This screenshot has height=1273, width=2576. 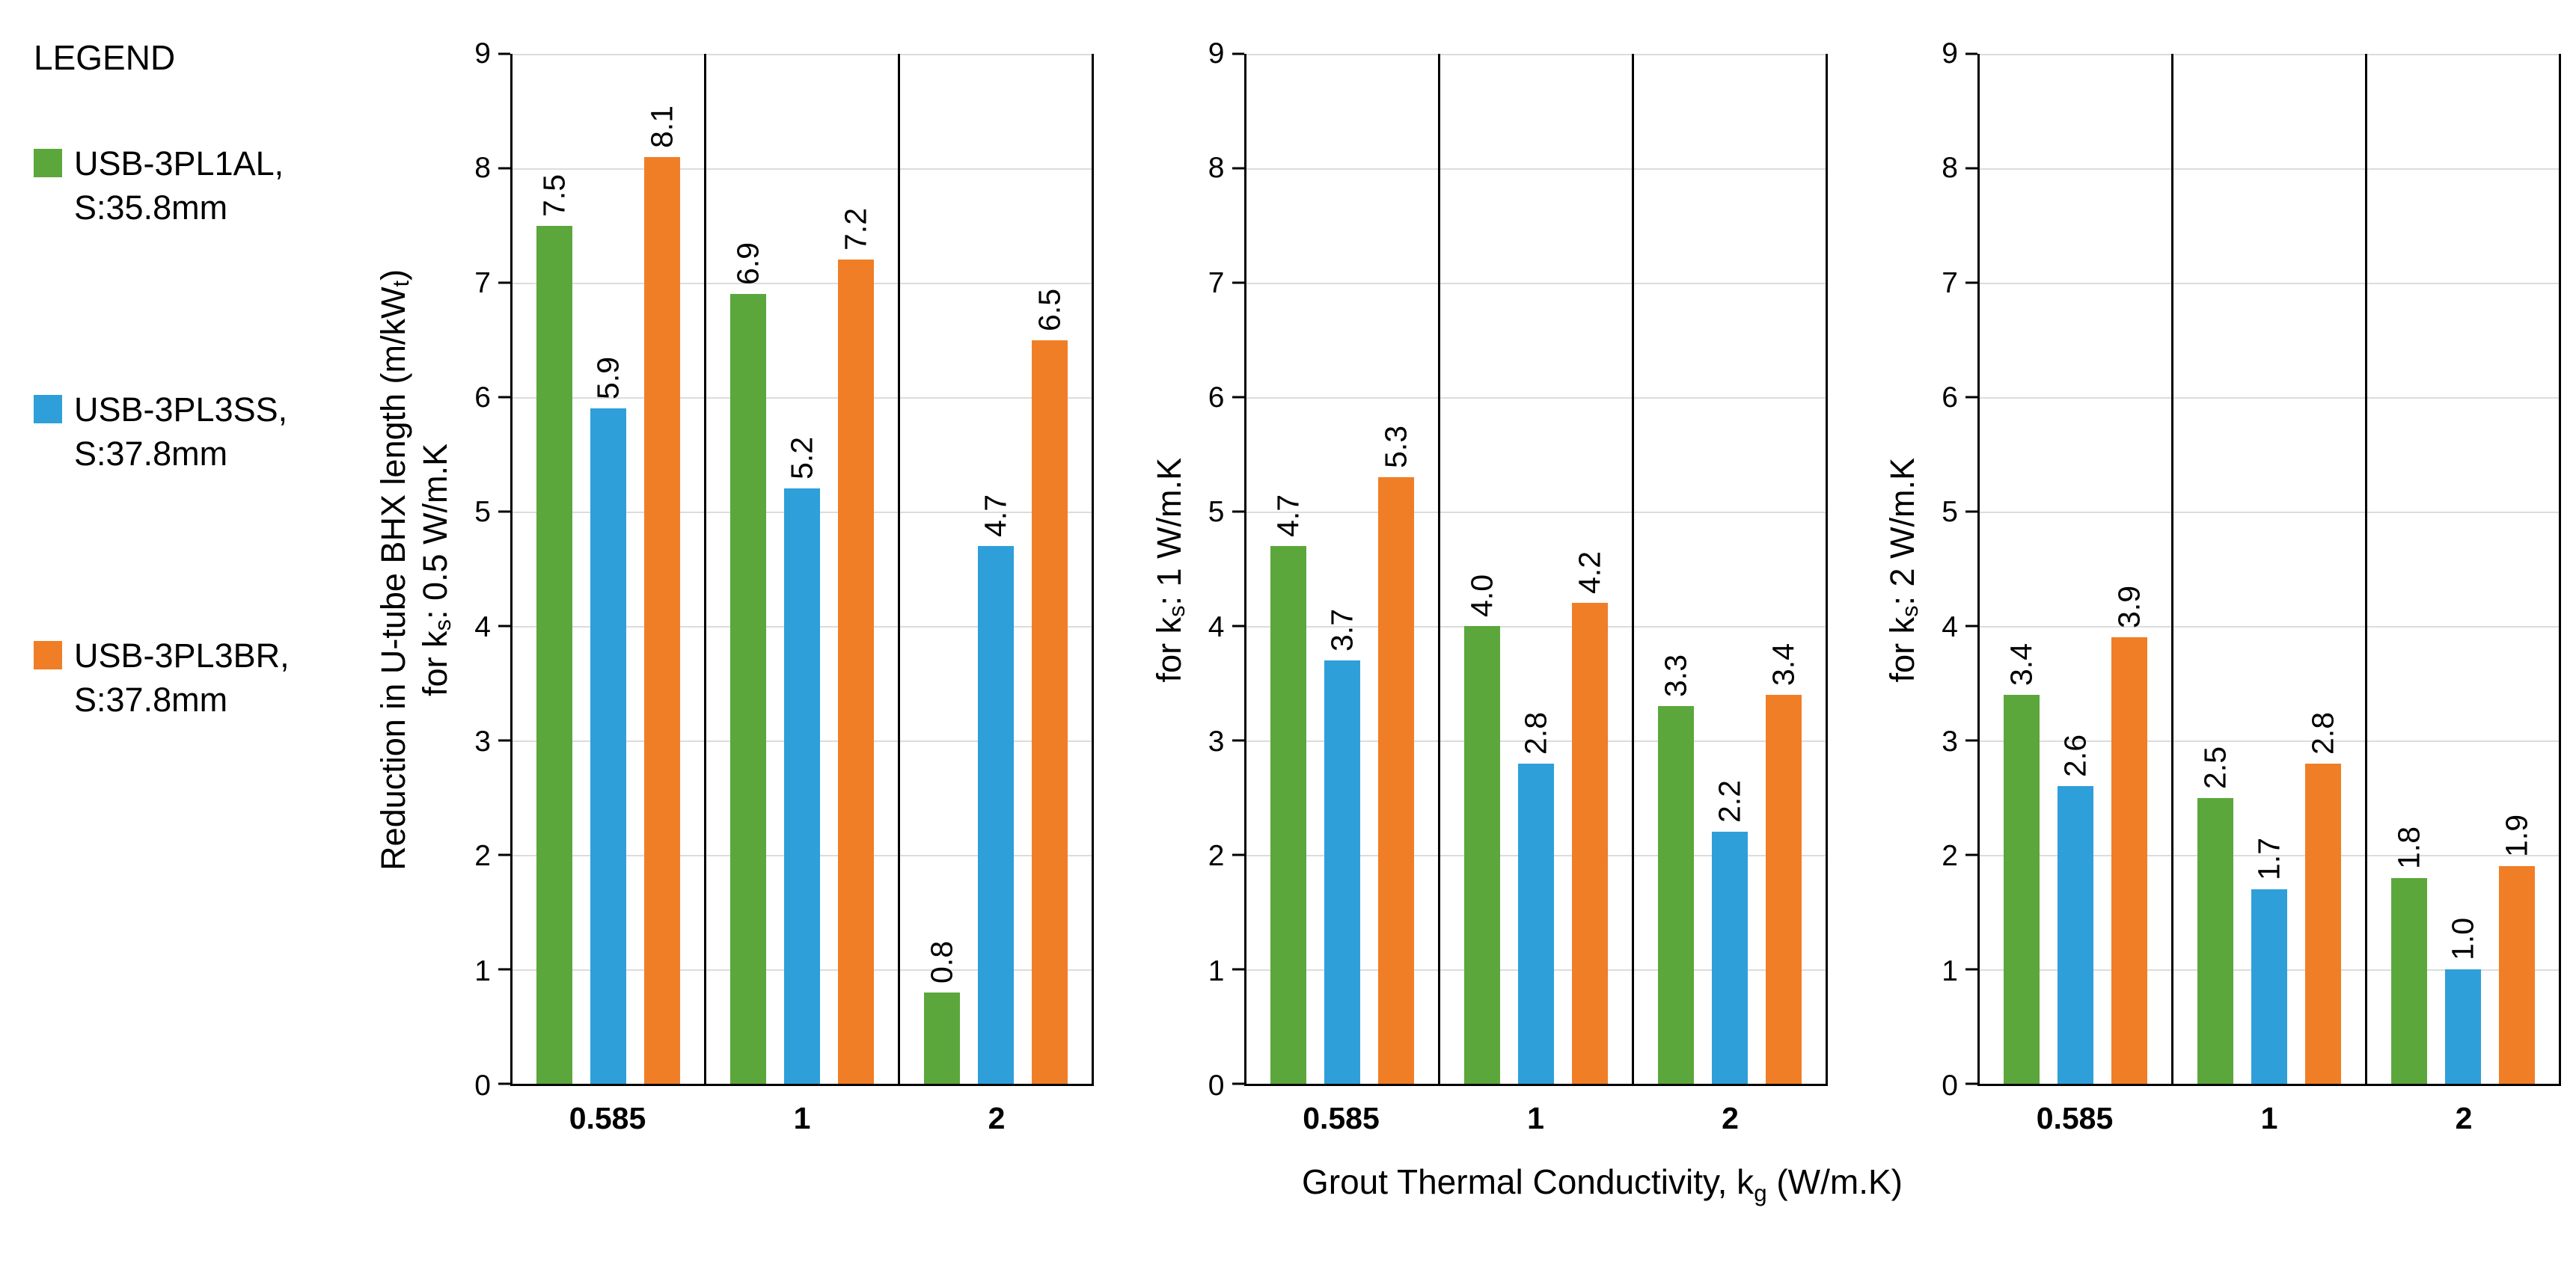 What do you see at coordinates (2323, 569) in the screenshot?
I see `bar-slot: 2.8` at bounding box center [2323, 569].